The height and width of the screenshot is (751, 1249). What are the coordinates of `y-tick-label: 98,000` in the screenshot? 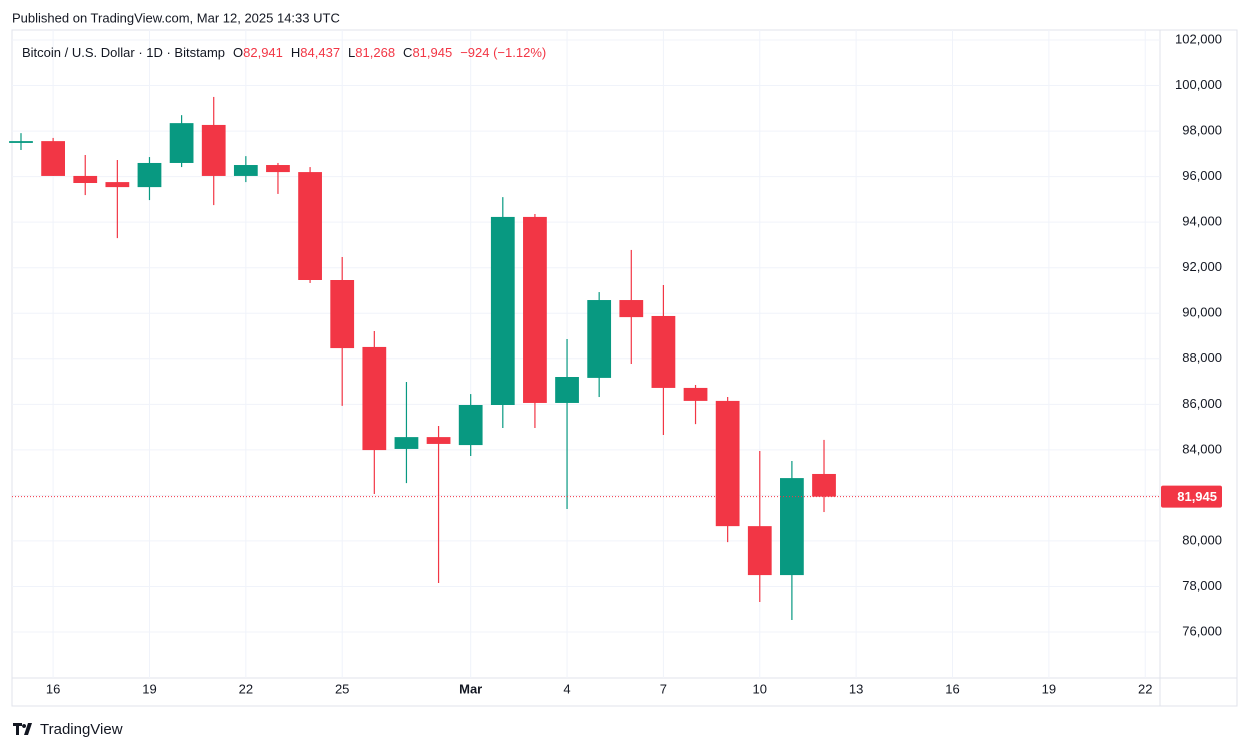 It's located at (1202, 130).